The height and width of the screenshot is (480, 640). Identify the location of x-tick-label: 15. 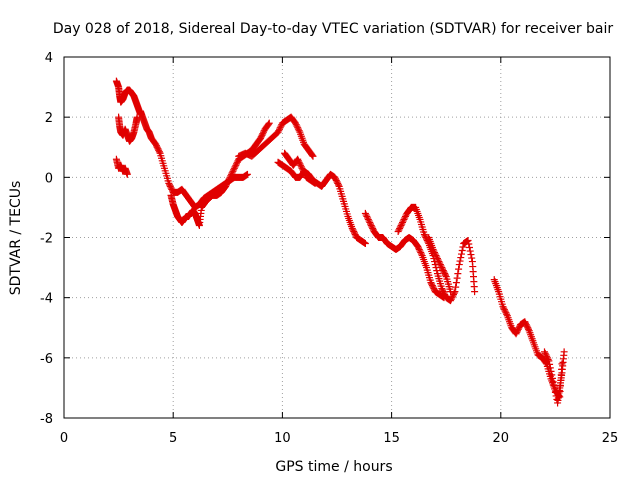
(391, 438).